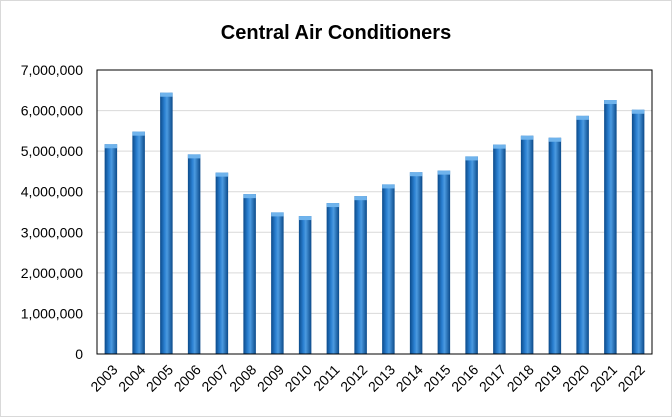  I want to click on bar-2014, so click(416, 263).